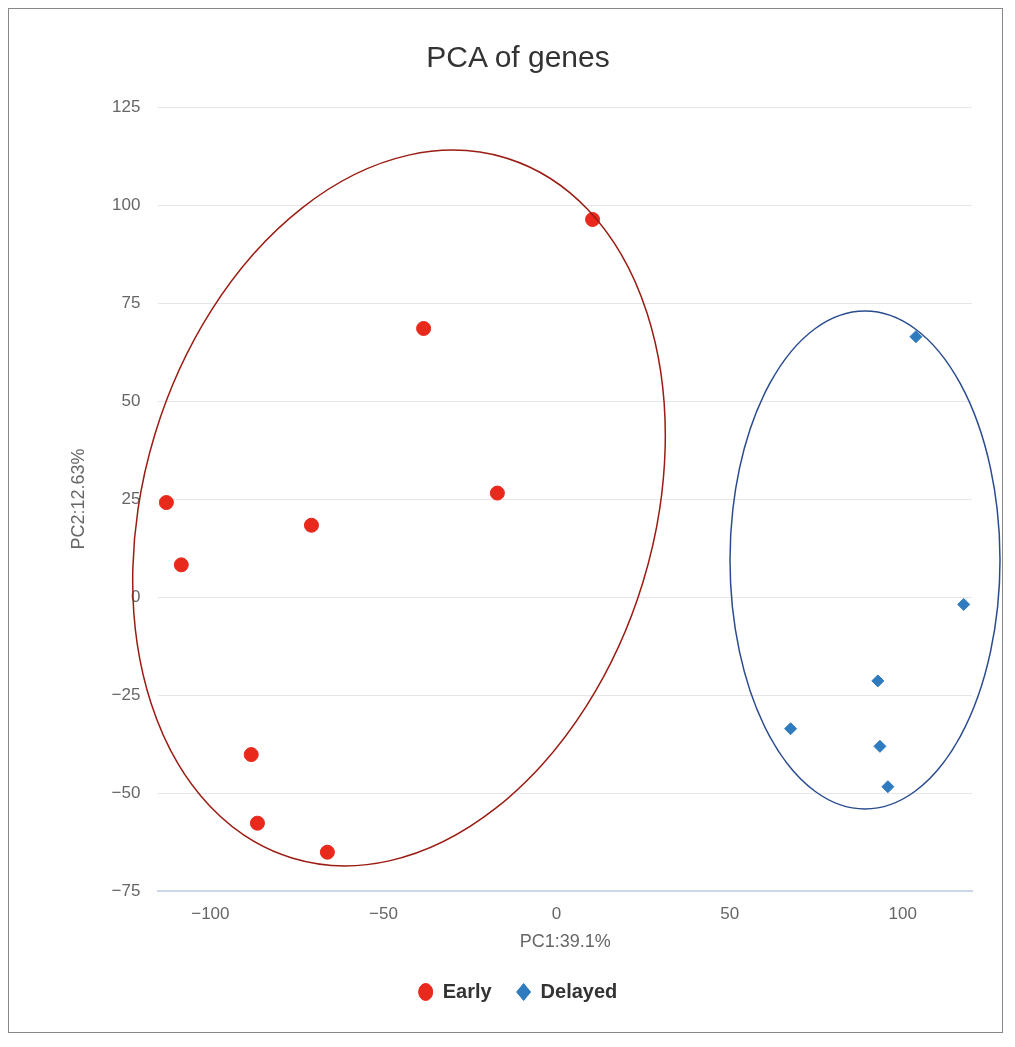 This screenshot has height=1047, width=1015. I want to click on chart-title: PCA of genes, so click(518, 57).